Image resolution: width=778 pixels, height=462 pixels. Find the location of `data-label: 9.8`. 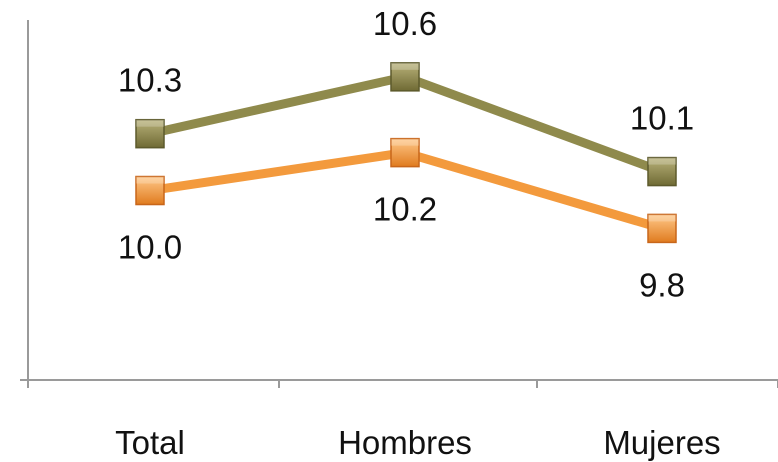

data-label: 9.8 is located at coordinates (662, 284).